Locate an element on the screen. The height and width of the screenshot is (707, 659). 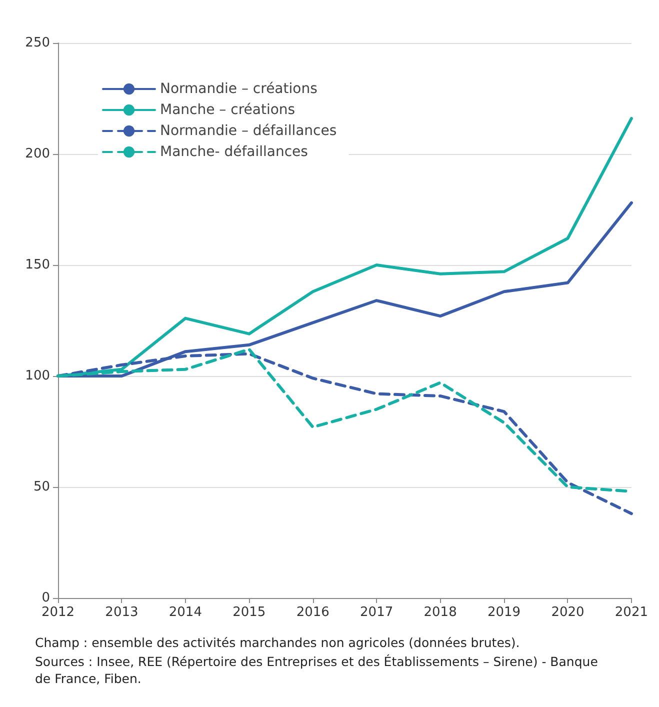
x-tick-label: 2013 is located at coordinates (121, 612).